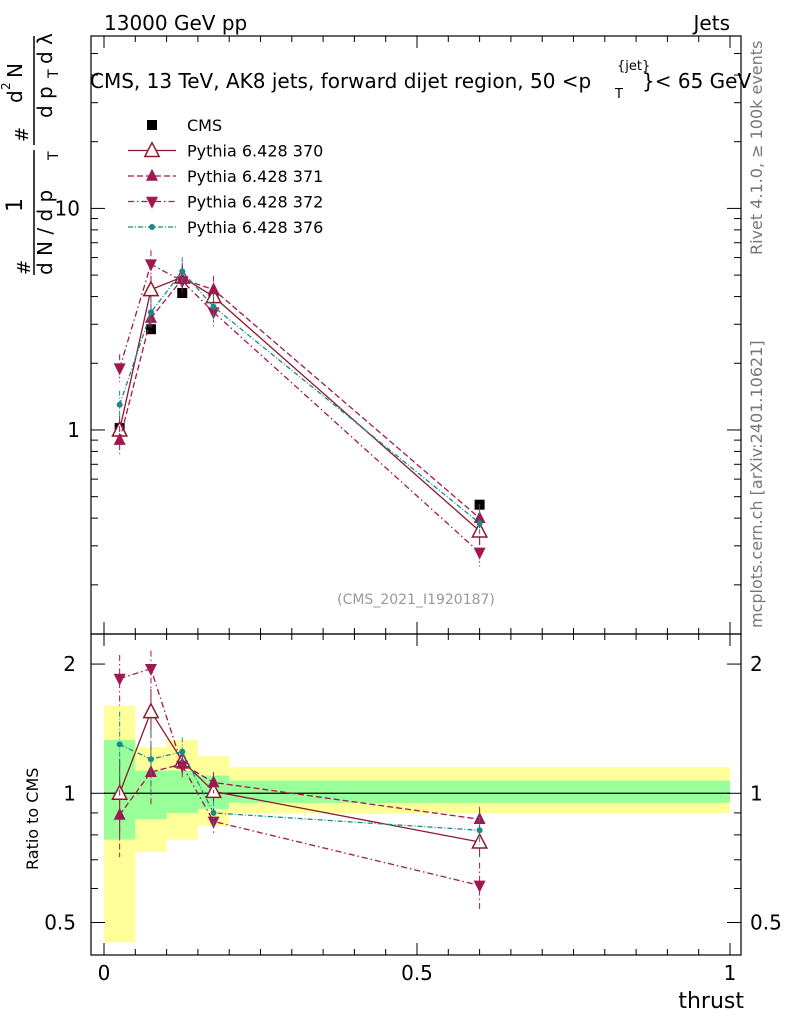  I want to click on title-sup: {jet}, so click(633, 66).